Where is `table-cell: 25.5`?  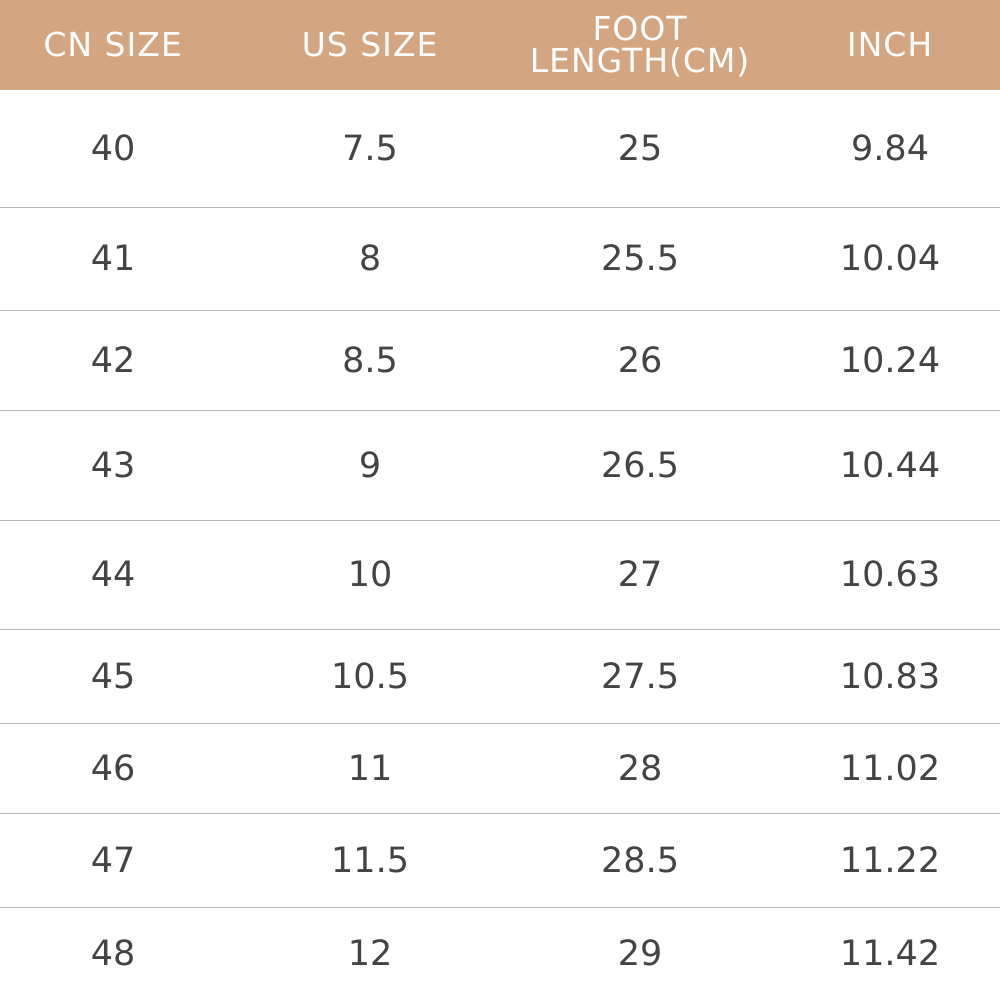 table-cell: 25.5 is located at coordinates (640, 259).